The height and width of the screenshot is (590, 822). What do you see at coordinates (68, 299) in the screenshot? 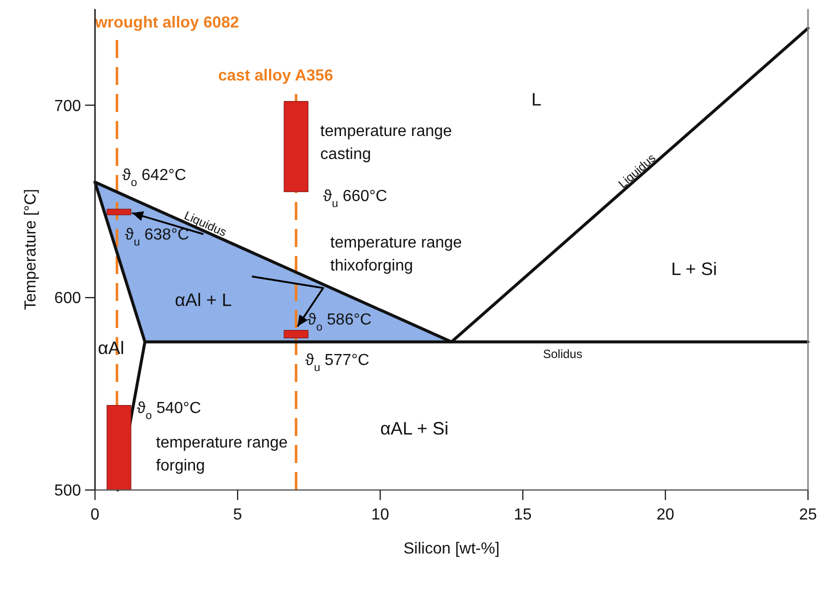
I see `y-tick-label: 600` at bounding box center [68, 299].